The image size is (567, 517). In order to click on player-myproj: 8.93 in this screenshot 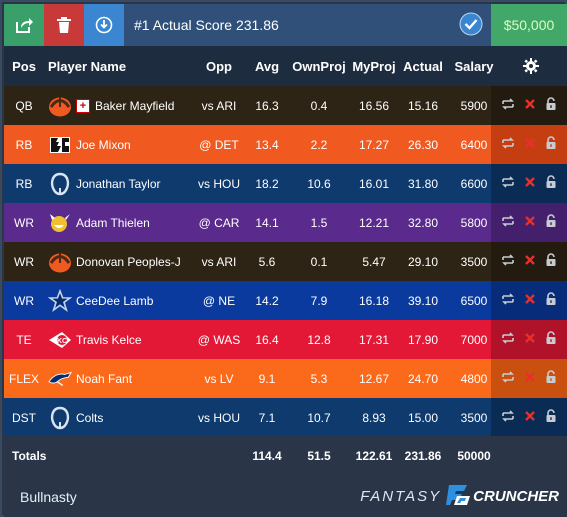, I will do `click(374, 417)`.